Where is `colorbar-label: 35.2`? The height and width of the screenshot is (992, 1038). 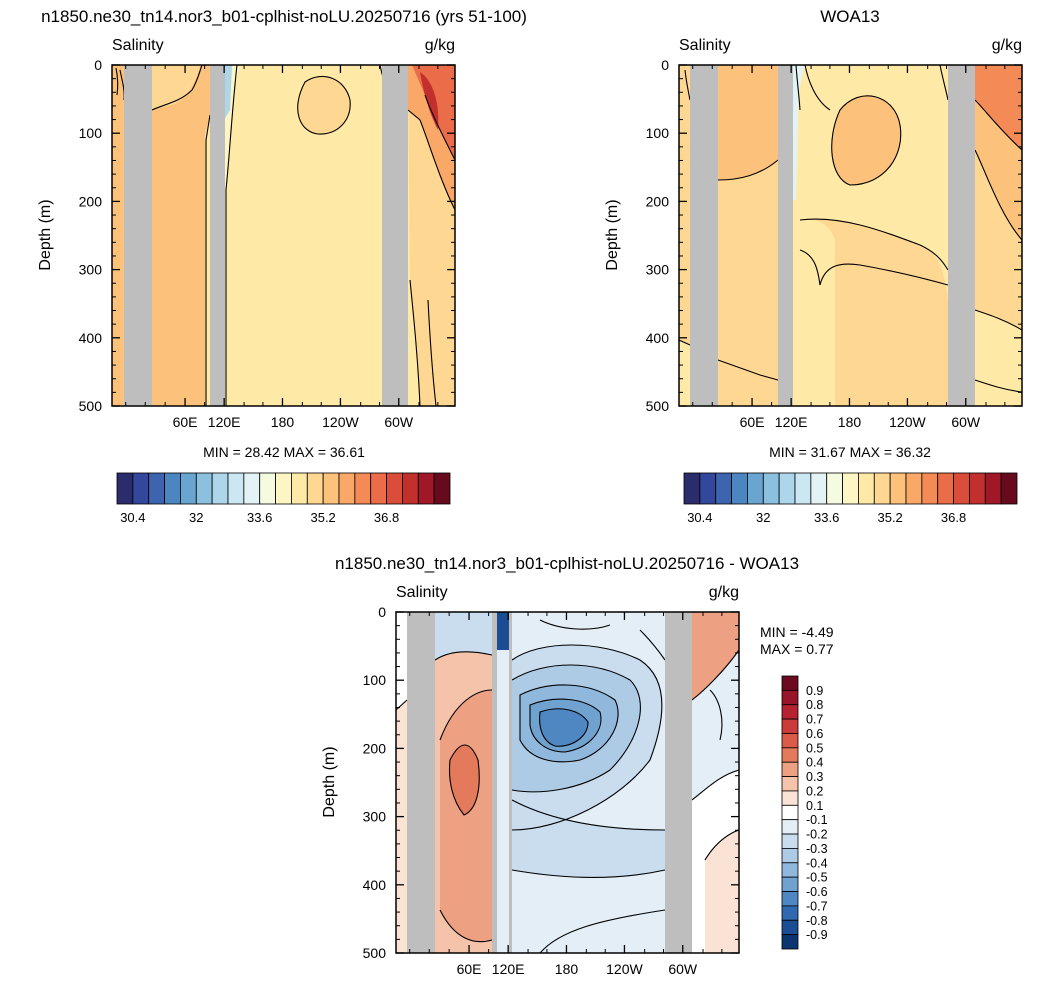 colorbar-label: 35.2 is located at coordinates (322, 517).